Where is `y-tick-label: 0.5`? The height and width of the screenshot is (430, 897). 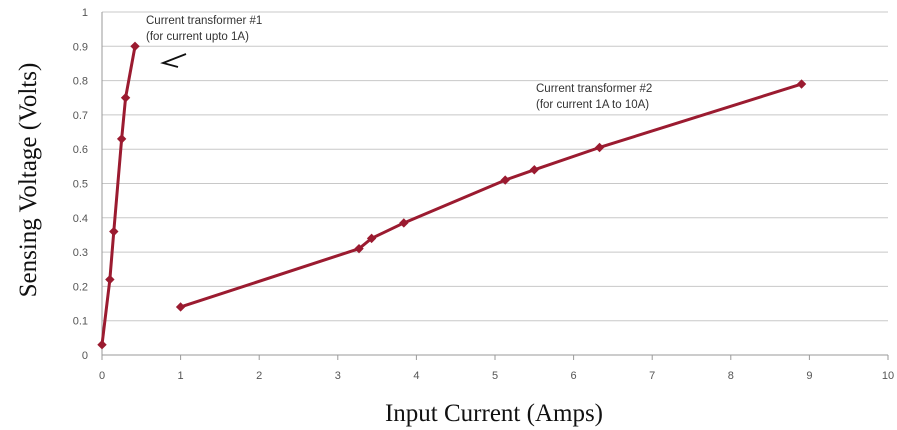
y-tick-label: 0.5 is located at coordinates (80, 185).